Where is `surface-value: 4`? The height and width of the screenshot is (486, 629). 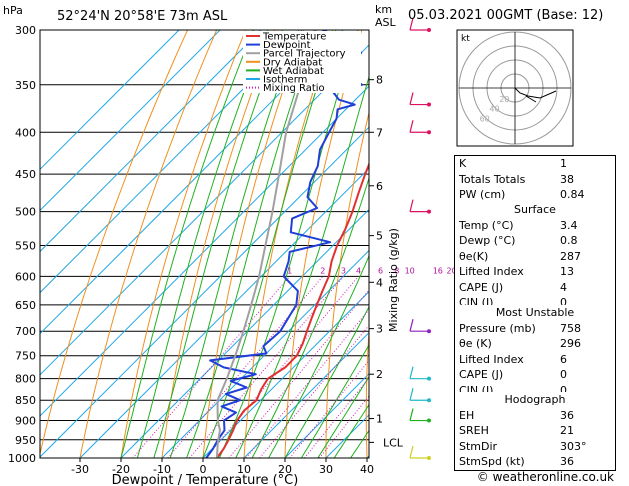
surface-value: 4 is located at coordinates (563, 287).